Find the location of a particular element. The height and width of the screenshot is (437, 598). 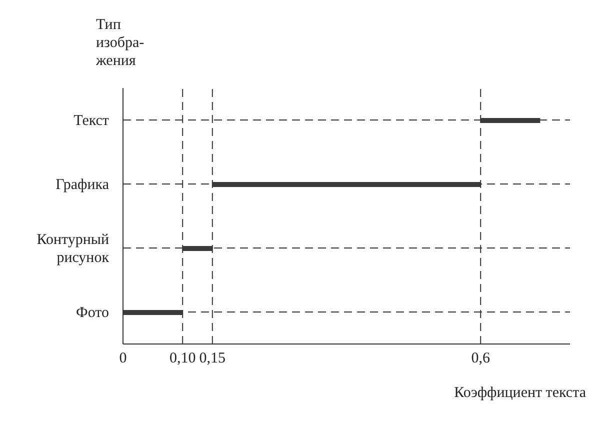

x-tick-label: 0,6 is located at coordinates (480, 358).